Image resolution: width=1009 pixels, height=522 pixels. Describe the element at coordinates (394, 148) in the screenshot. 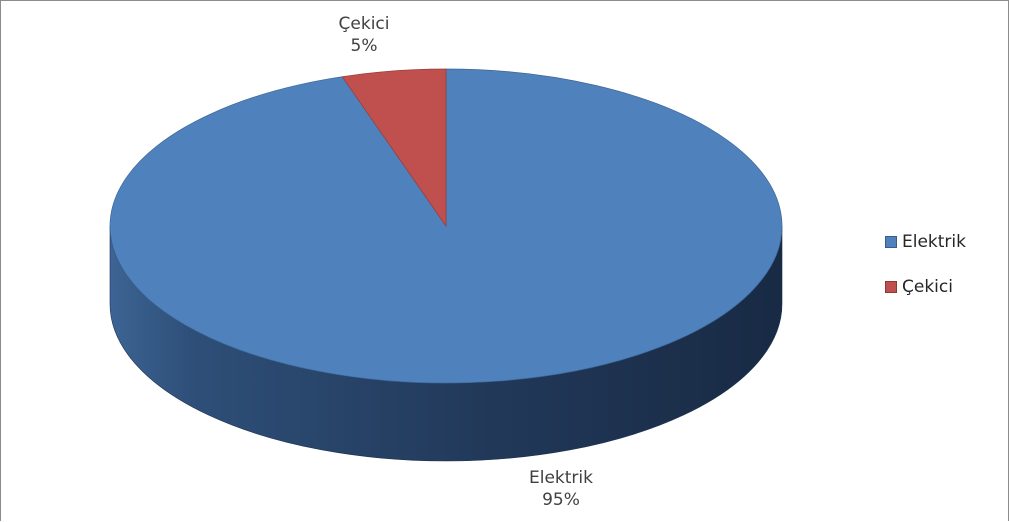

I see `pie-slice-cekici` at that location.